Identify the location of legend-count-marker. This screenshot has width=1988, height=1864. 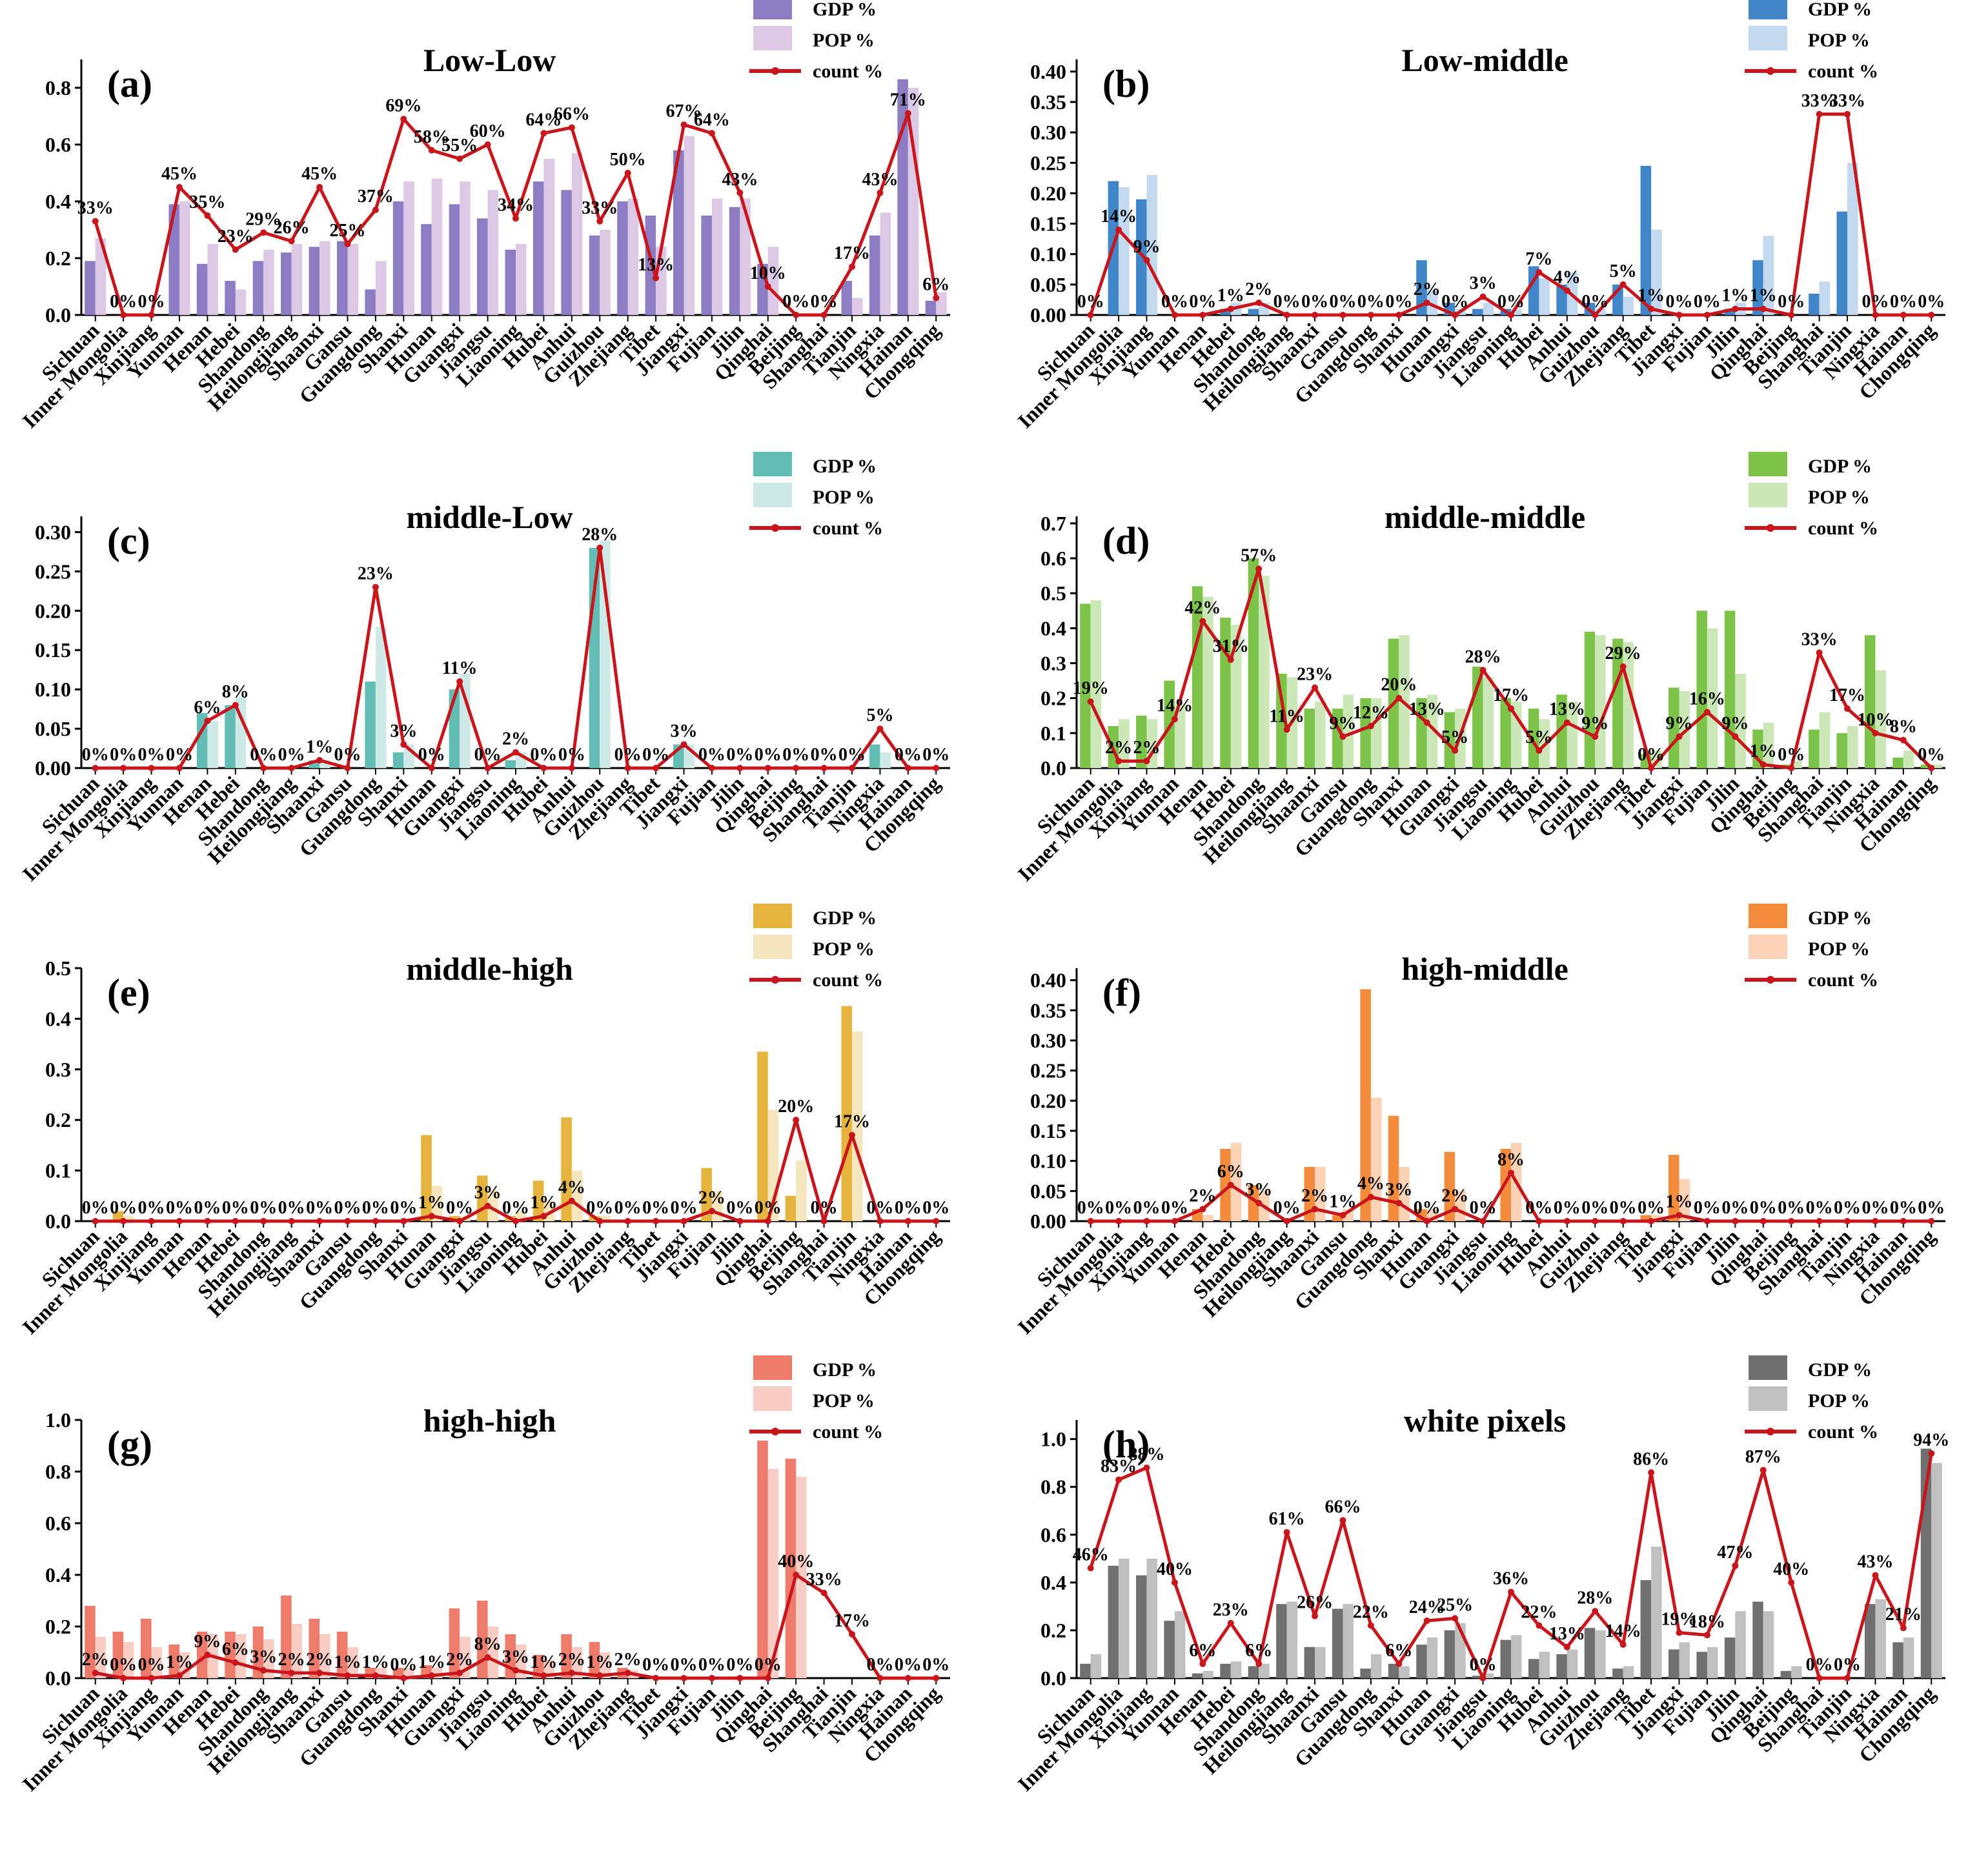
(775, 71).